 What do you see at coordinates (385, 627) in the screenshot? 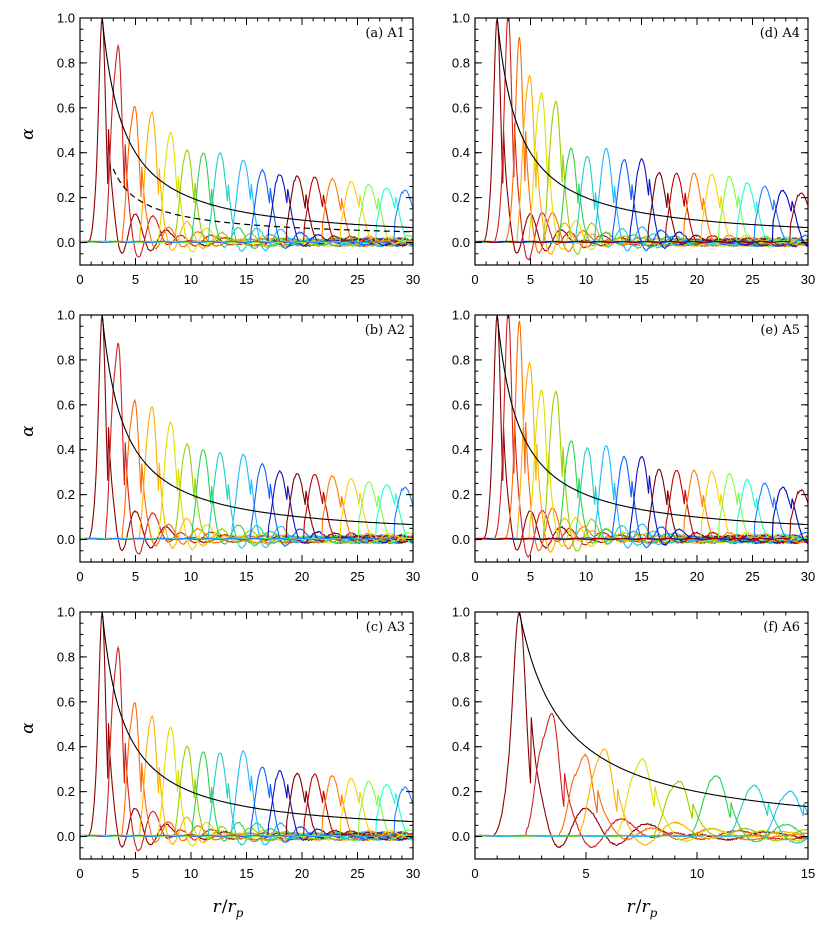
I see `panel-label: (c) A3` at bounding box center [385, 627].